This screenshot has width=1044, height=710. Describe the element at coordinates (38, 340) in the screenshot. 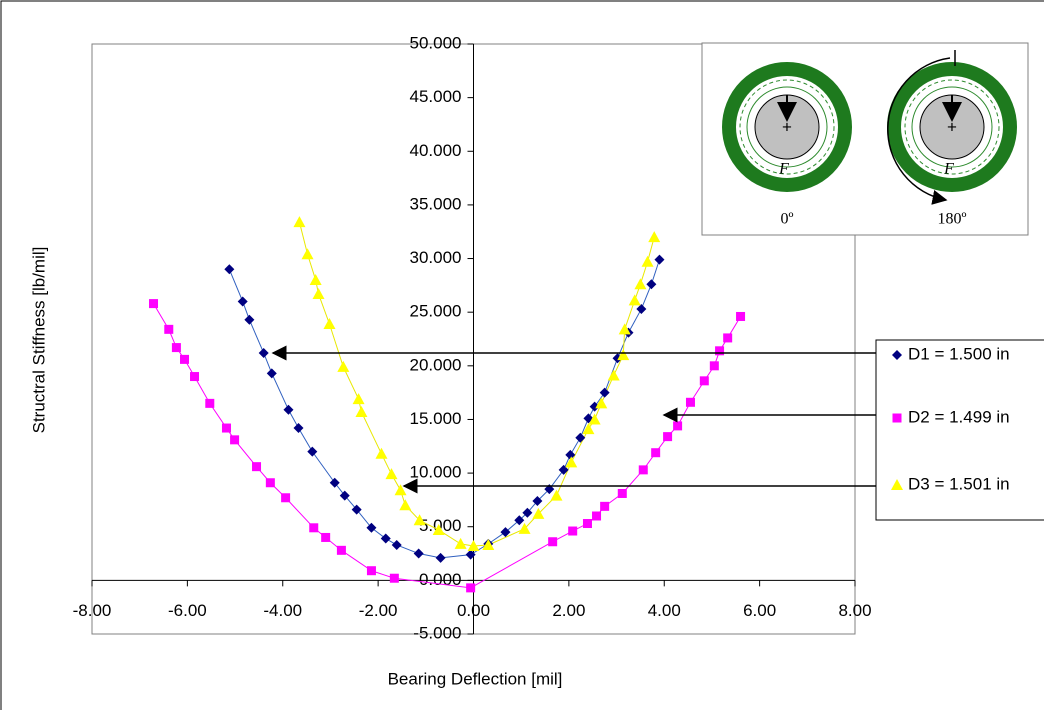

I see `y-axis-label: Structral Stiffness [lb/mil]` at that location.